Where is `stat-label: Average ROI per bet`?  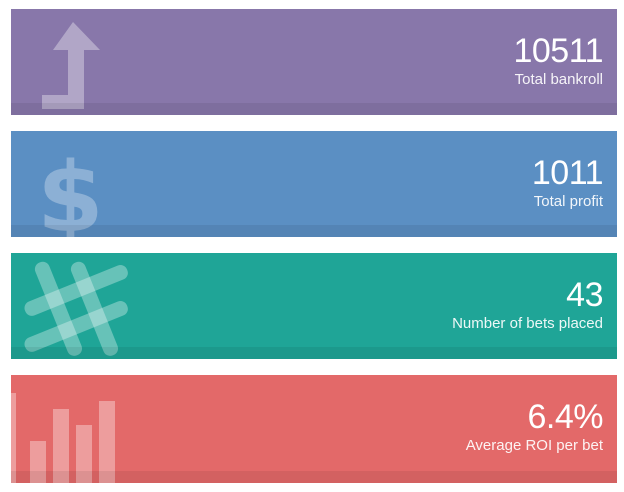
stat-label: Average ROI per bet is located at coordinates (534, 445).